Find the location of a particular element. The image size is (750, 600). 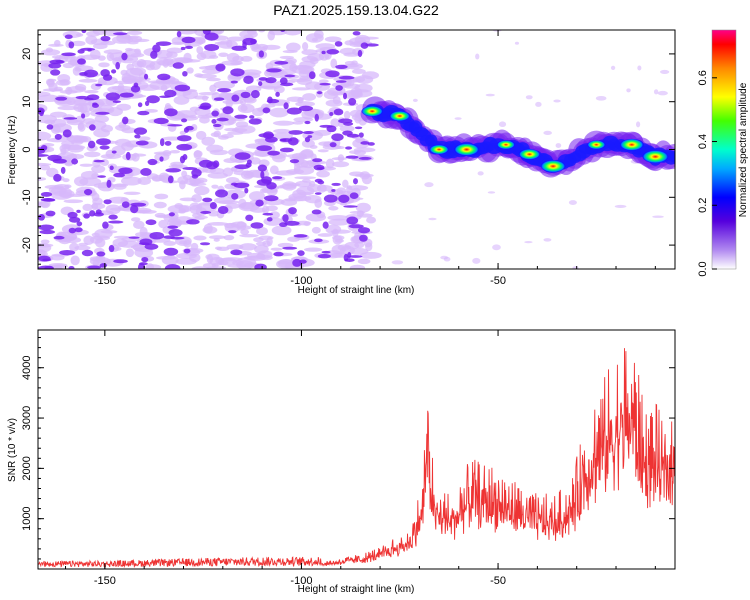

spectrogram-x-tick-label: -100 is located at coordinates (301, 281).